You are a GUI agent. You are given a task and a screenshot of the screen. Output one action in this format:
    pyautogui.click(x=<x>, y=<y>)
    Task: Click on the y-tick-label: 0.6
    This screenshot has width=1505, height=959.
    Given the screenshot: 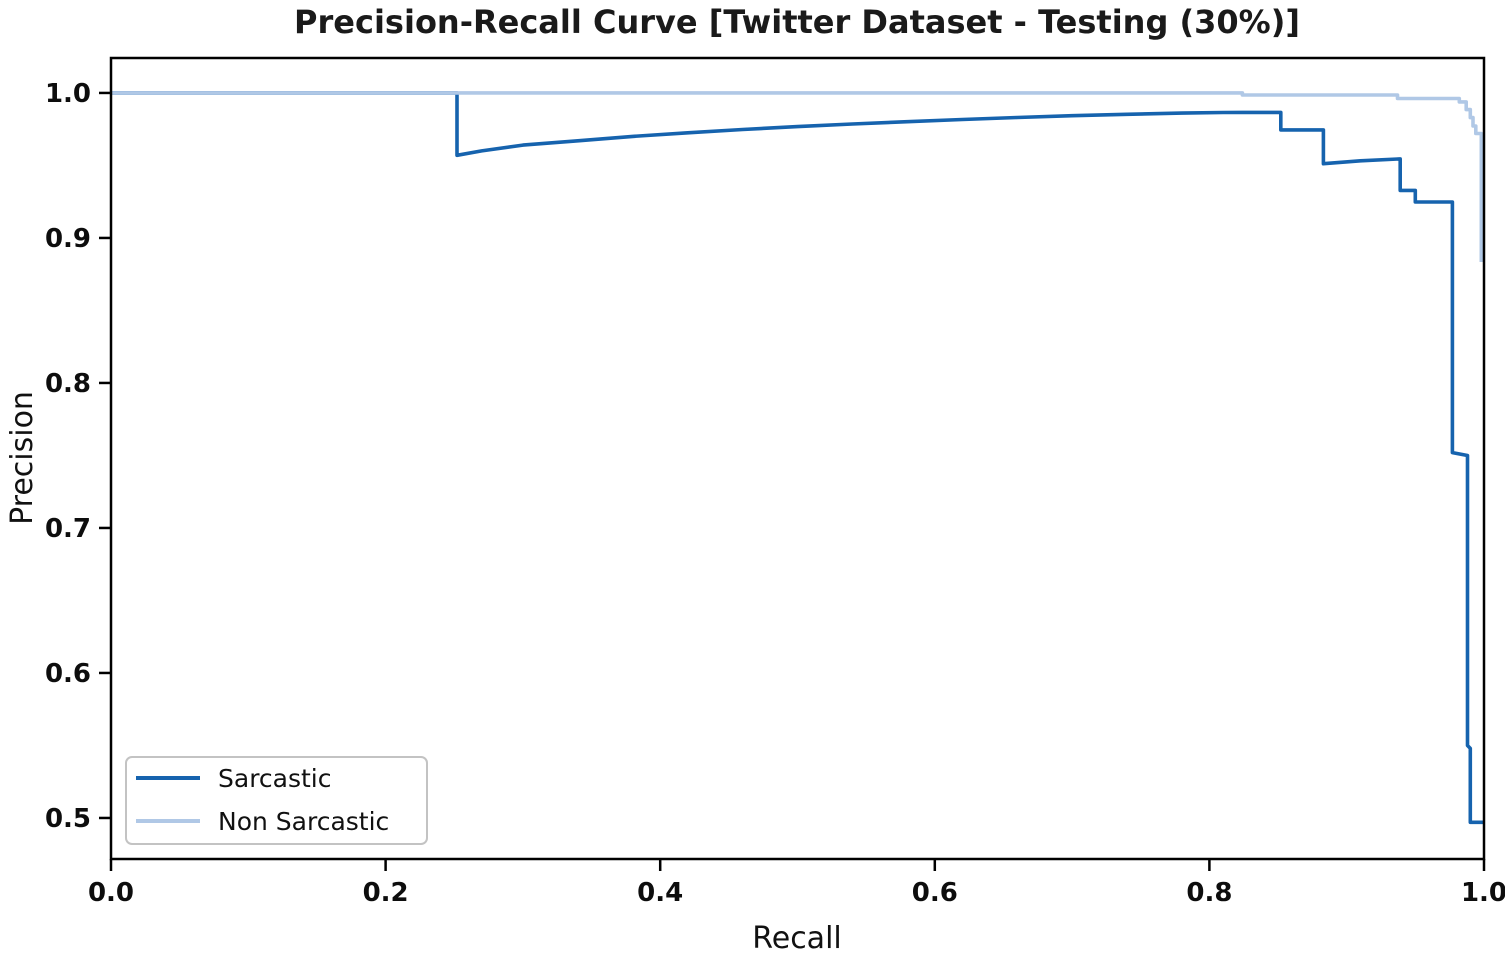 What is the action you would take?
    pyautogui.click(x=68, y=674)
    